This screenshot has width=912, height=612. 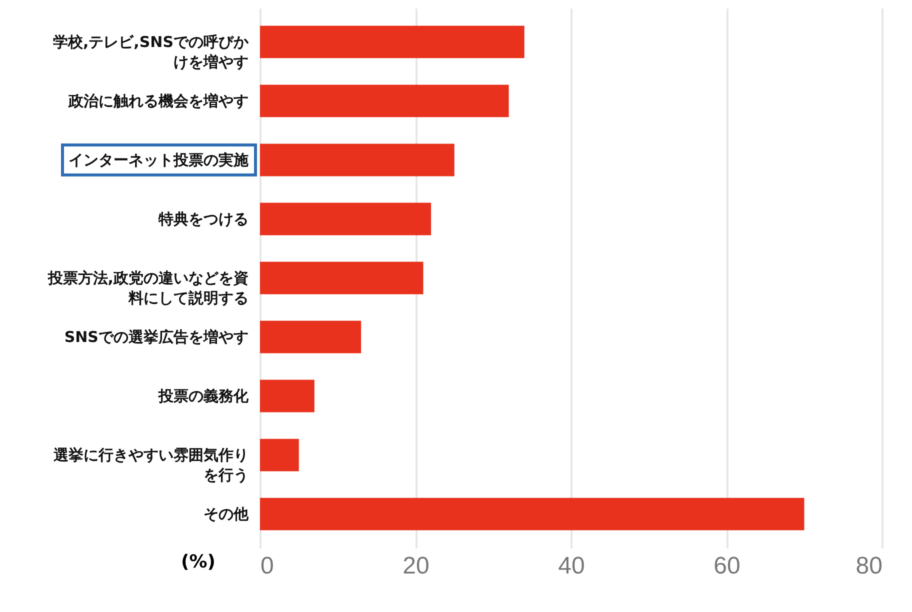 I want to click on y-tick-label: 選挙に行きやすい雰囲気作りを行う, so click(x=150, y=465).